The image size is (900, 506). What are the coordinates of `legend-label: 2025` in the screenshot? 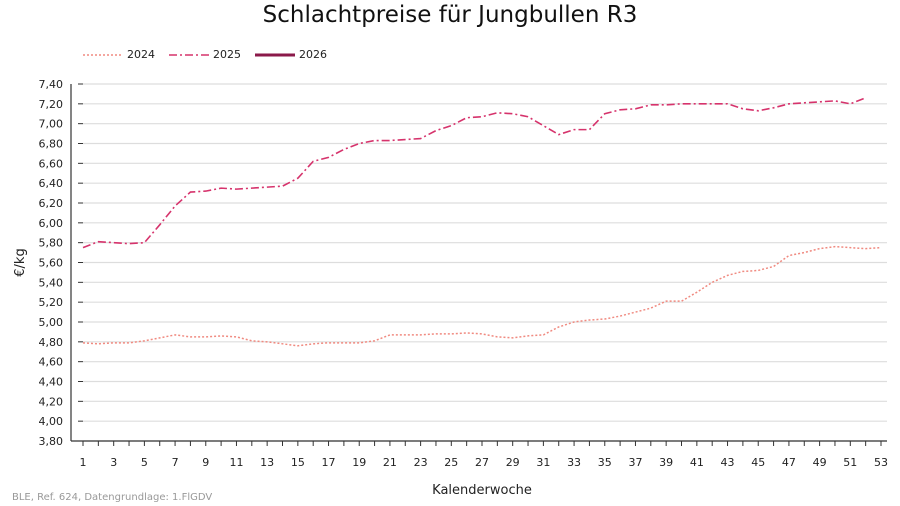 It's located at (227, 54).